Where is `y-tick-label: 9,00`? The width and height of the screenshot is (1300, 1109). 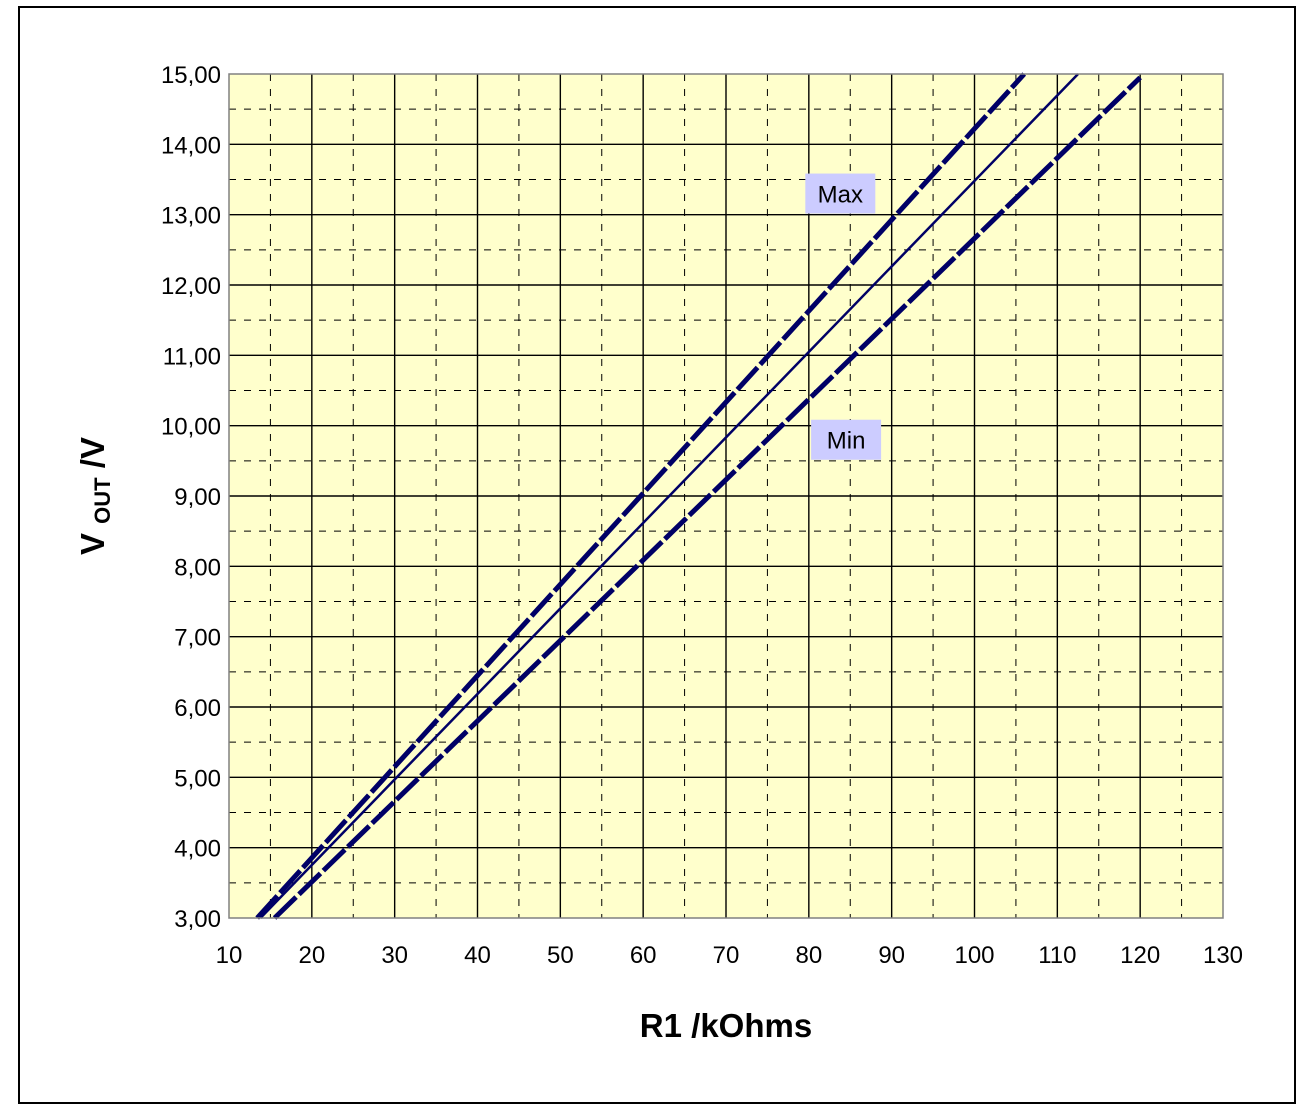 y-tick-label: 9,00 is located at coordinates (197, 497).